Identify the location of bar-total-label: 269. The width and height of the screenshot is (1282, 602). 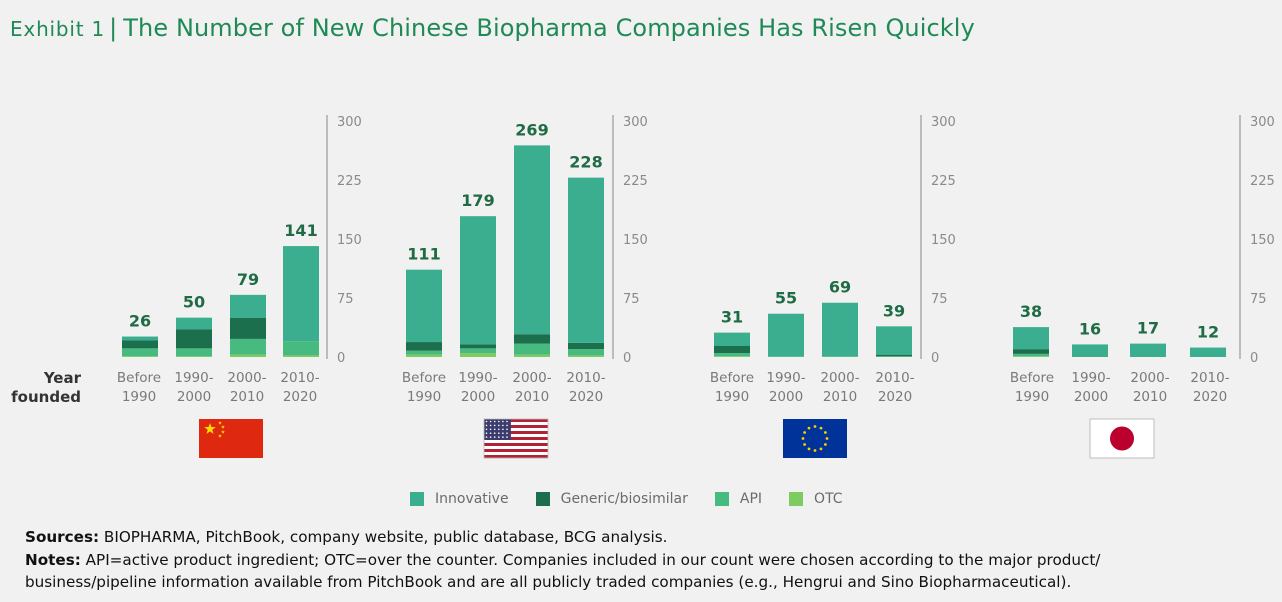
(531, 129).